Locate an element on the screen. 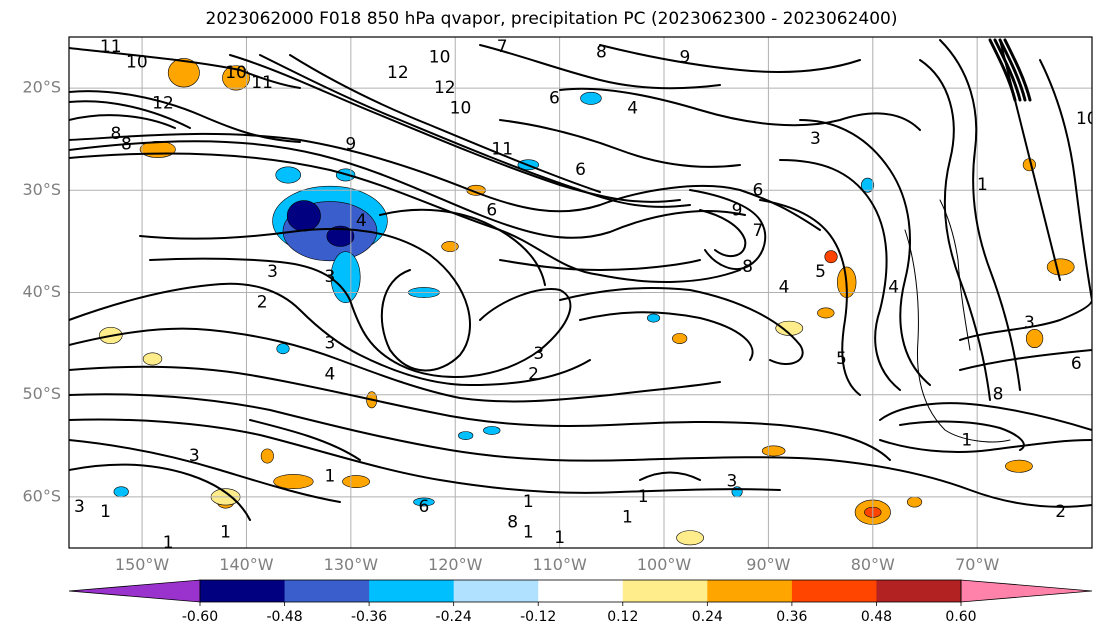  lon-tick-label: 90°W is located at coordinates (768, 564).